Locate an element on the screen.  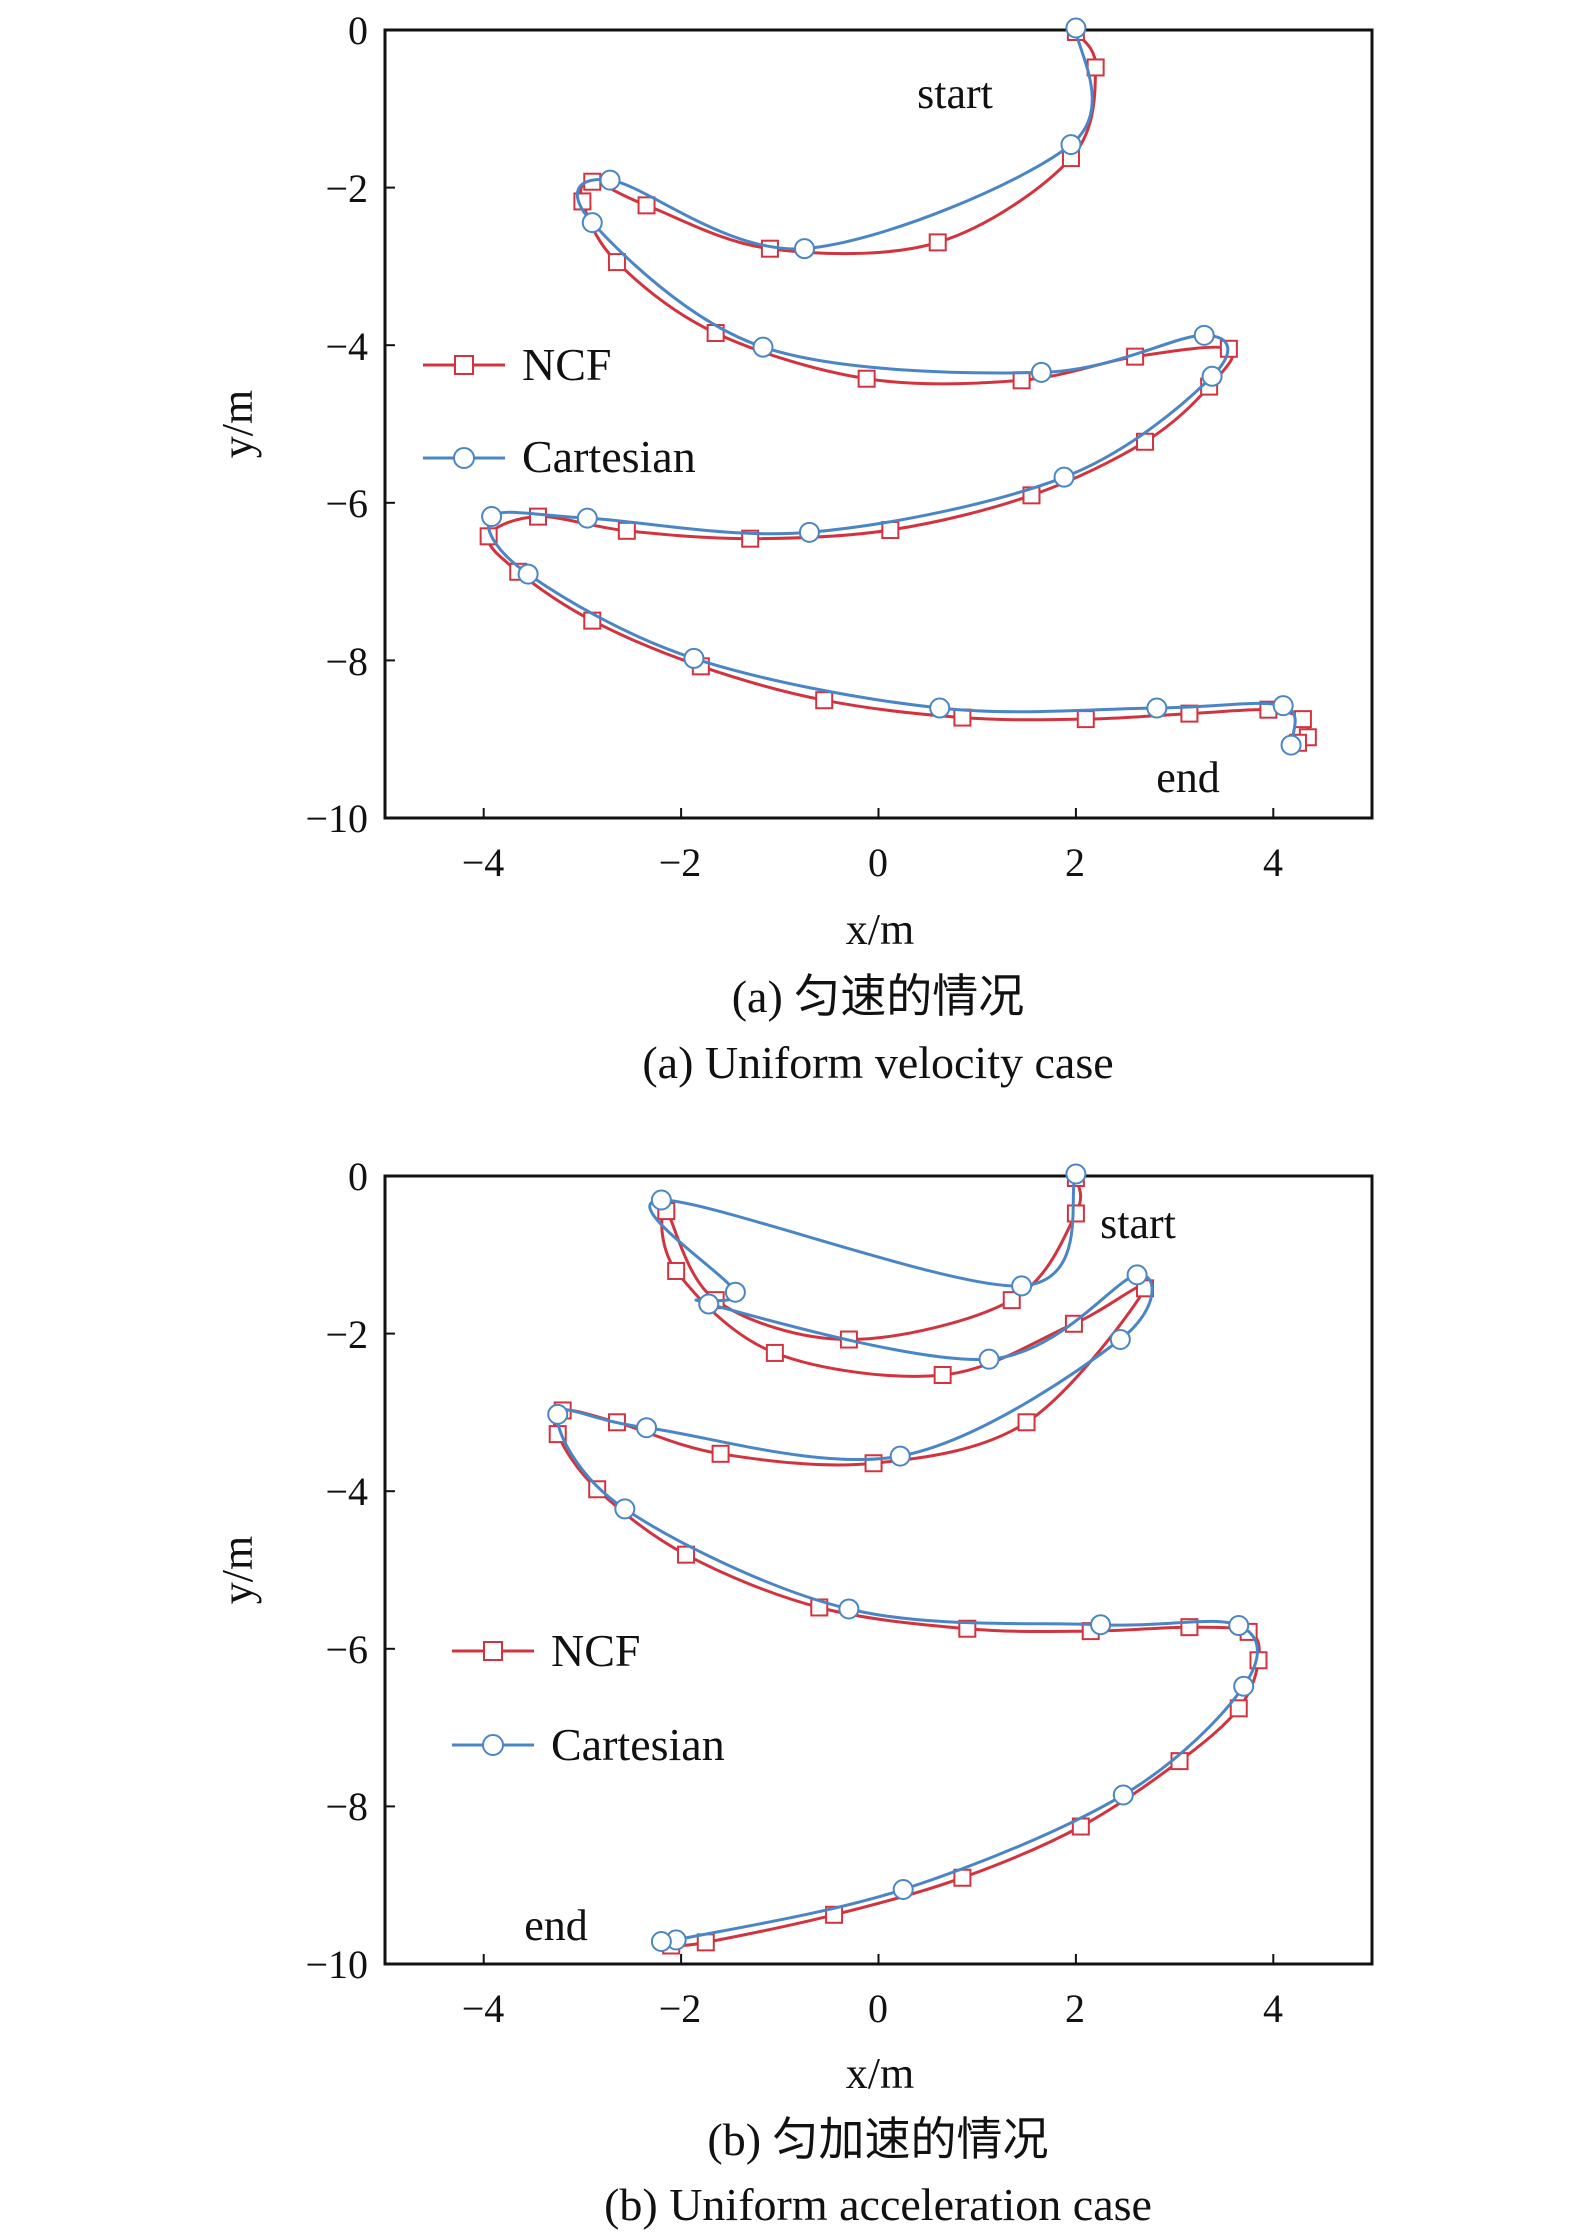
panel-b-xtick-label: 4 is located at coordinates (1273, 2008).